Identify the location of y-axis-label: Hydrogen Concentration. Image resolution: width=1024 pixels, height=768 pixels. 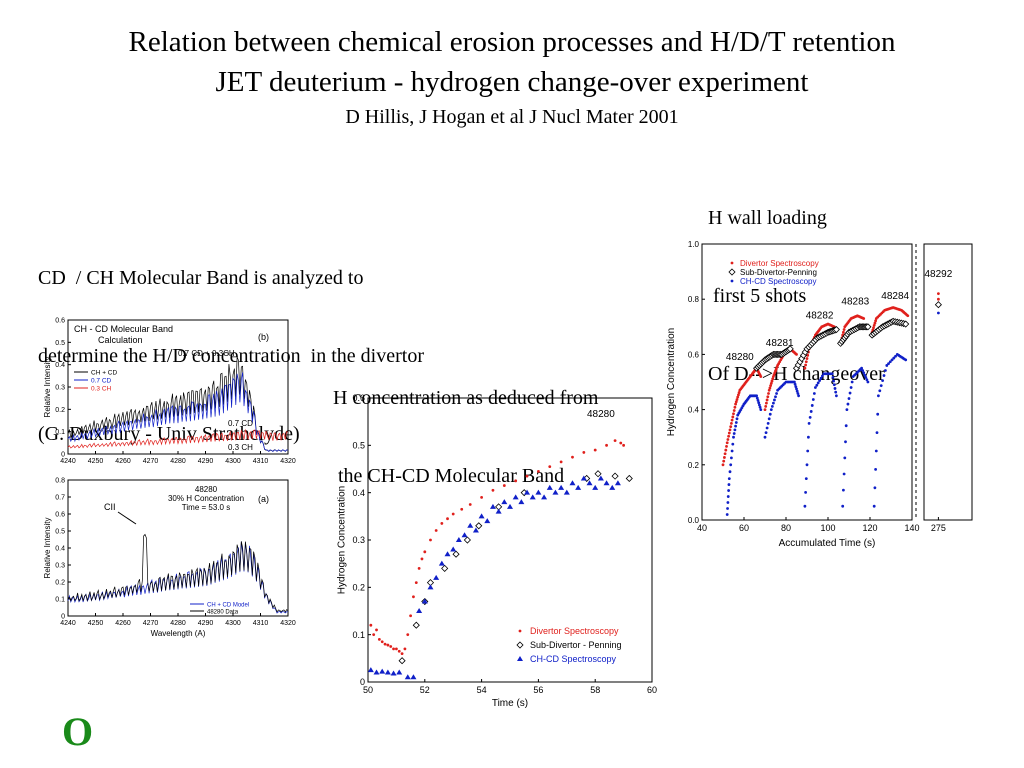
(671, 382).